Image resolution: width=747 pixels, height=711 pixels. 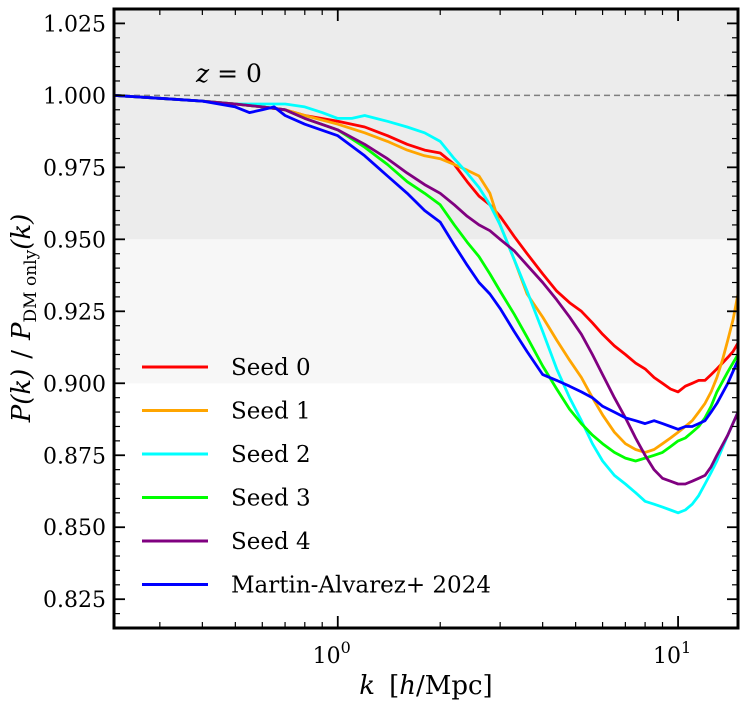 I want to click on annotation-var: z, so click(x=202, y=73).